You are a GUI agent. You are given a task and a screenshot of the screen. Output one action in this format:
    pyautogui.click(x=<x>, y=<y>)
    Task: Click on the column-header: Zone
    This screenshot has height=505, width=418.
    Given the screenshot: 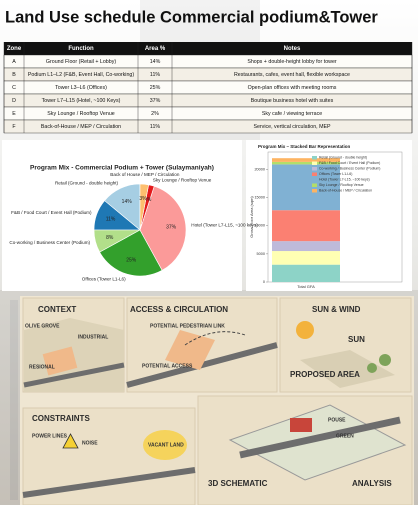 What is the action you would take?
    pyautogui.click(x=14, y=49)
    